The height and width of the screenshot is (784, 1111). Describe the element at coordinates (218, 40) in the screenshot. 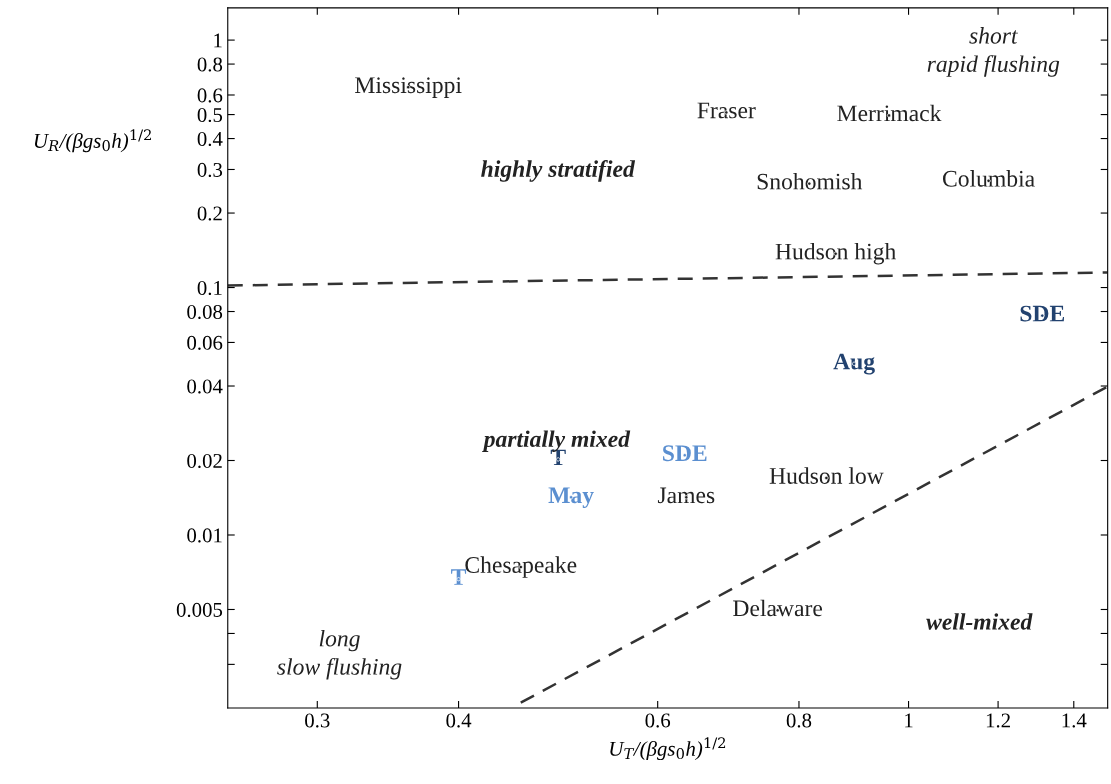

I see `y-tick-label: 1` at that location.